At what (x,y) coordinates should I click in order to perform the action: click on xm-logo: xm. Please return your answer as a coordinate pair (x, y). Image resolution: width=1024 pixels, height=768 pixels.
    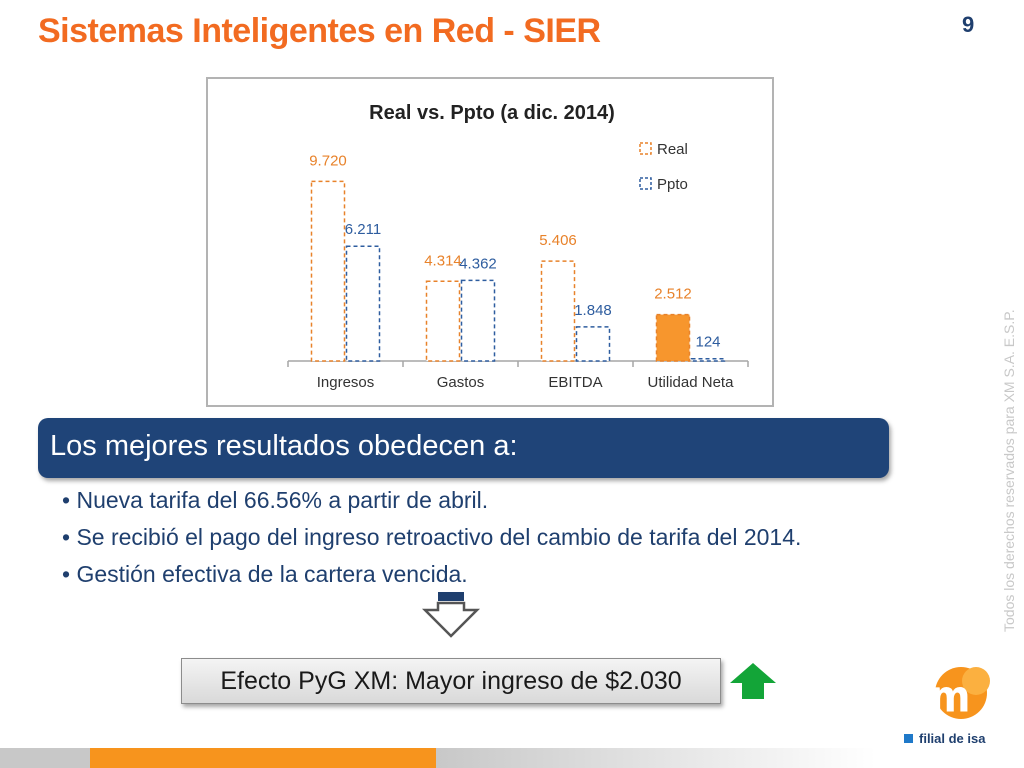
    Looking at the image, I should click on (948, 694).